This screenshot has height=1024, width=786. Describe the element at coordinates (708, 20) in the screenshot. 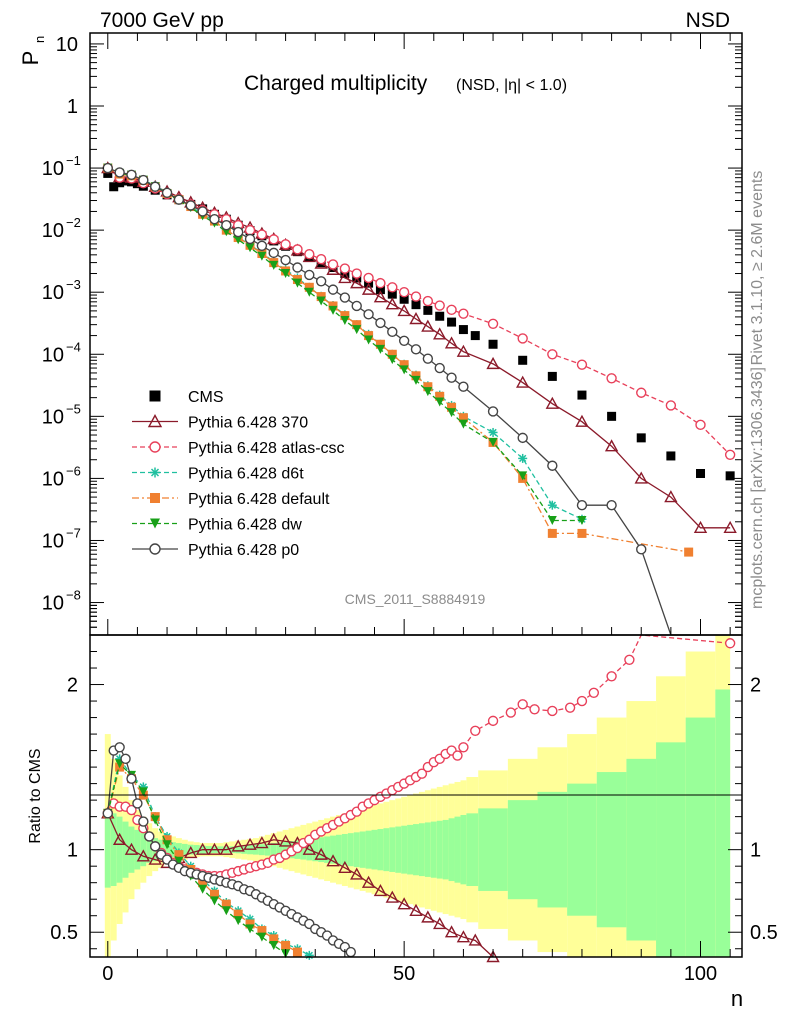

I see `header-right: NSD` at that location.